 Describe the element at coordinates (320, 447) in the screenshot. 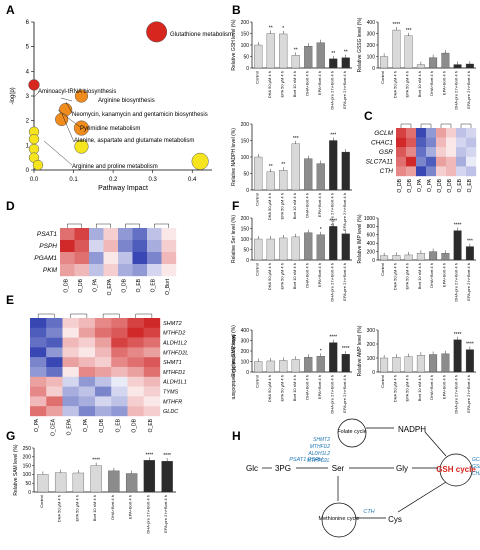

I see `enzyme-folate: MTHFD2` at that location.